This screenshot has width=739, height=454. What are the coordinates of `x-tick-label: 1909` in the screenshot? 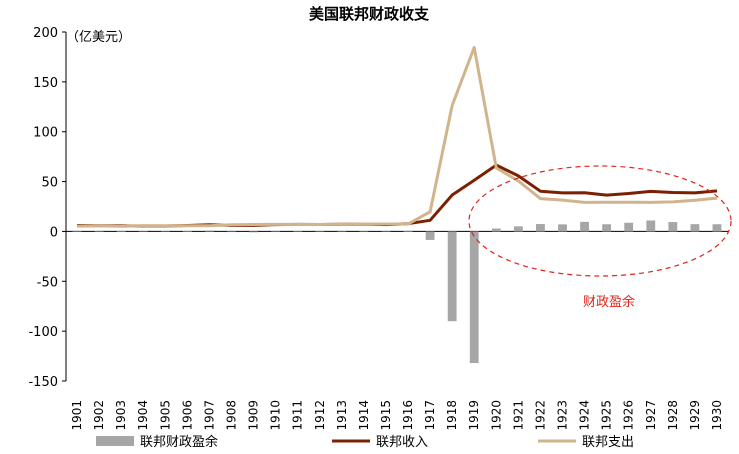 It's located at (254, 415).